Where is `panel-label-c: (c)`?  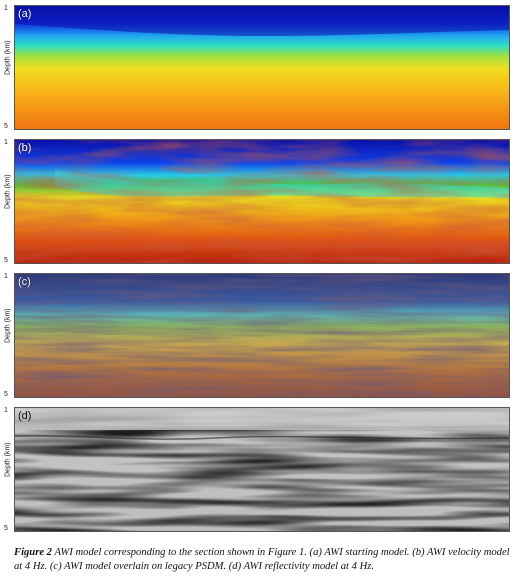
panel-label-c: (c) is located at coordinates (24, 282).